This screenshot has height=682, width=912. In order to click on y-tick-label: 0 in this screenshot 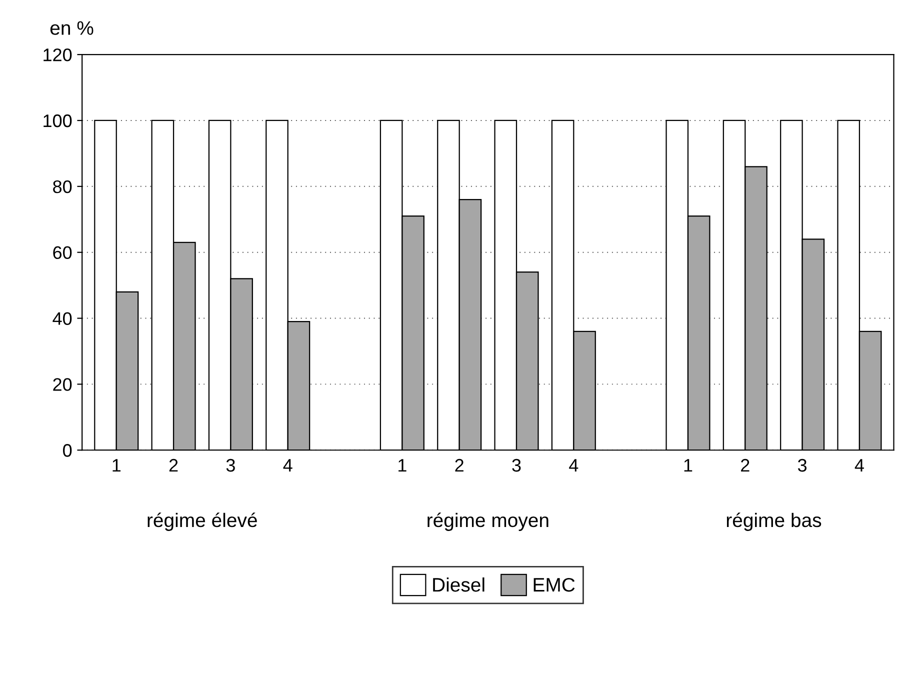, I will do `click(67, 450)`.